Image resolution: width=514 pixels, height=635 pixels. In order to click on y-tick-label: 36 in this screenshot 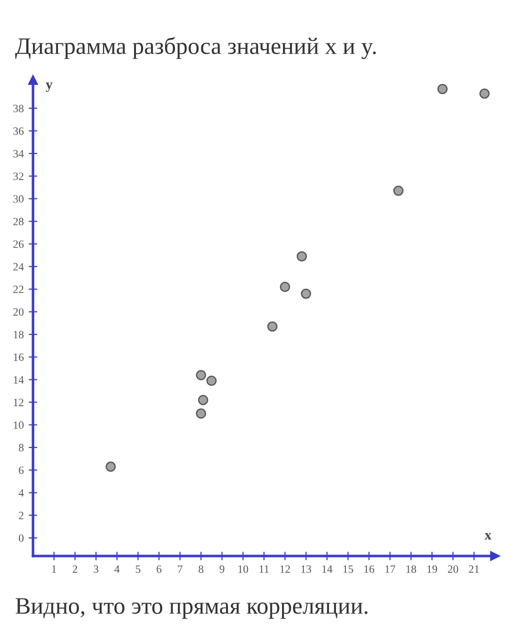, I will do `click(18, 131)`.